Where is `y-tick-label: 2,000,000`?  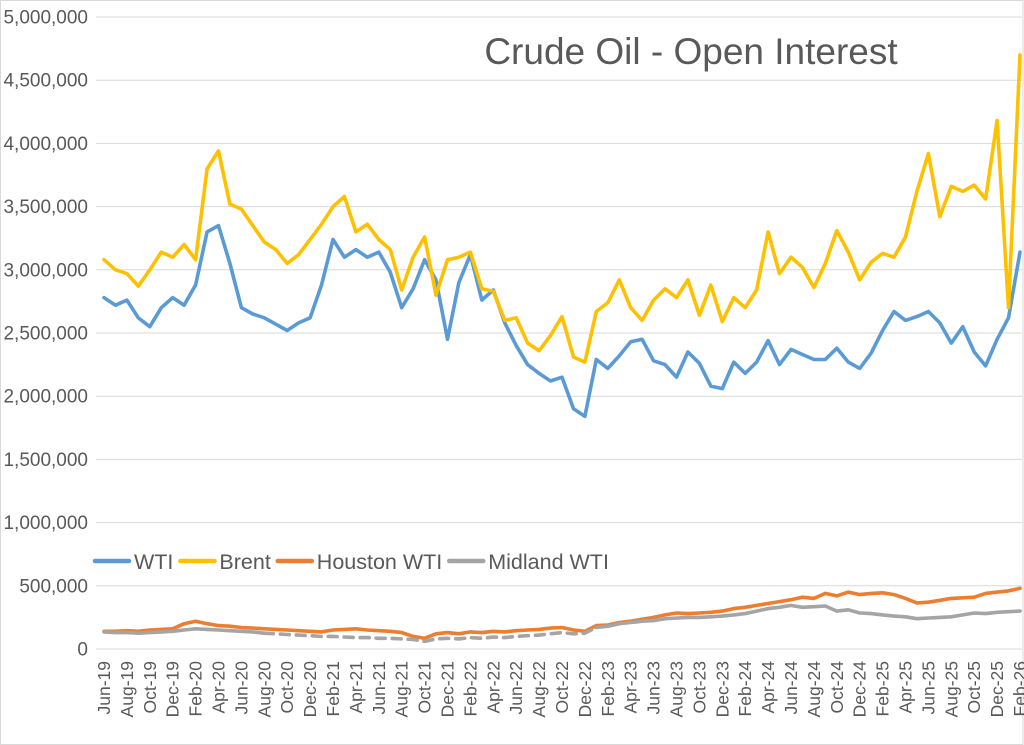
y-tick-label: 2,000,000 is located at coordinates (45, 397).